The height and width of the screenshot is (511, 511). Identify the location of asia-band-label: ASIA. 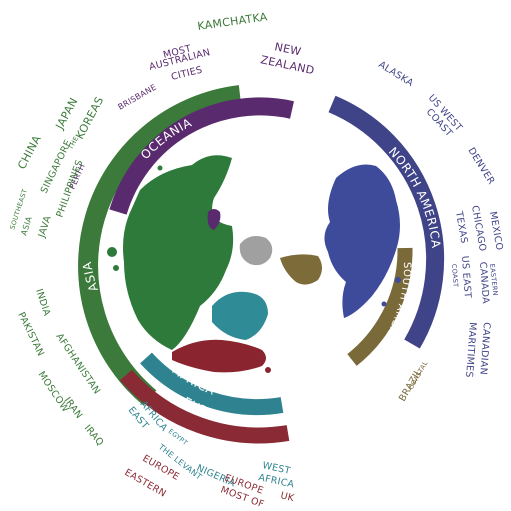
(90, 276).